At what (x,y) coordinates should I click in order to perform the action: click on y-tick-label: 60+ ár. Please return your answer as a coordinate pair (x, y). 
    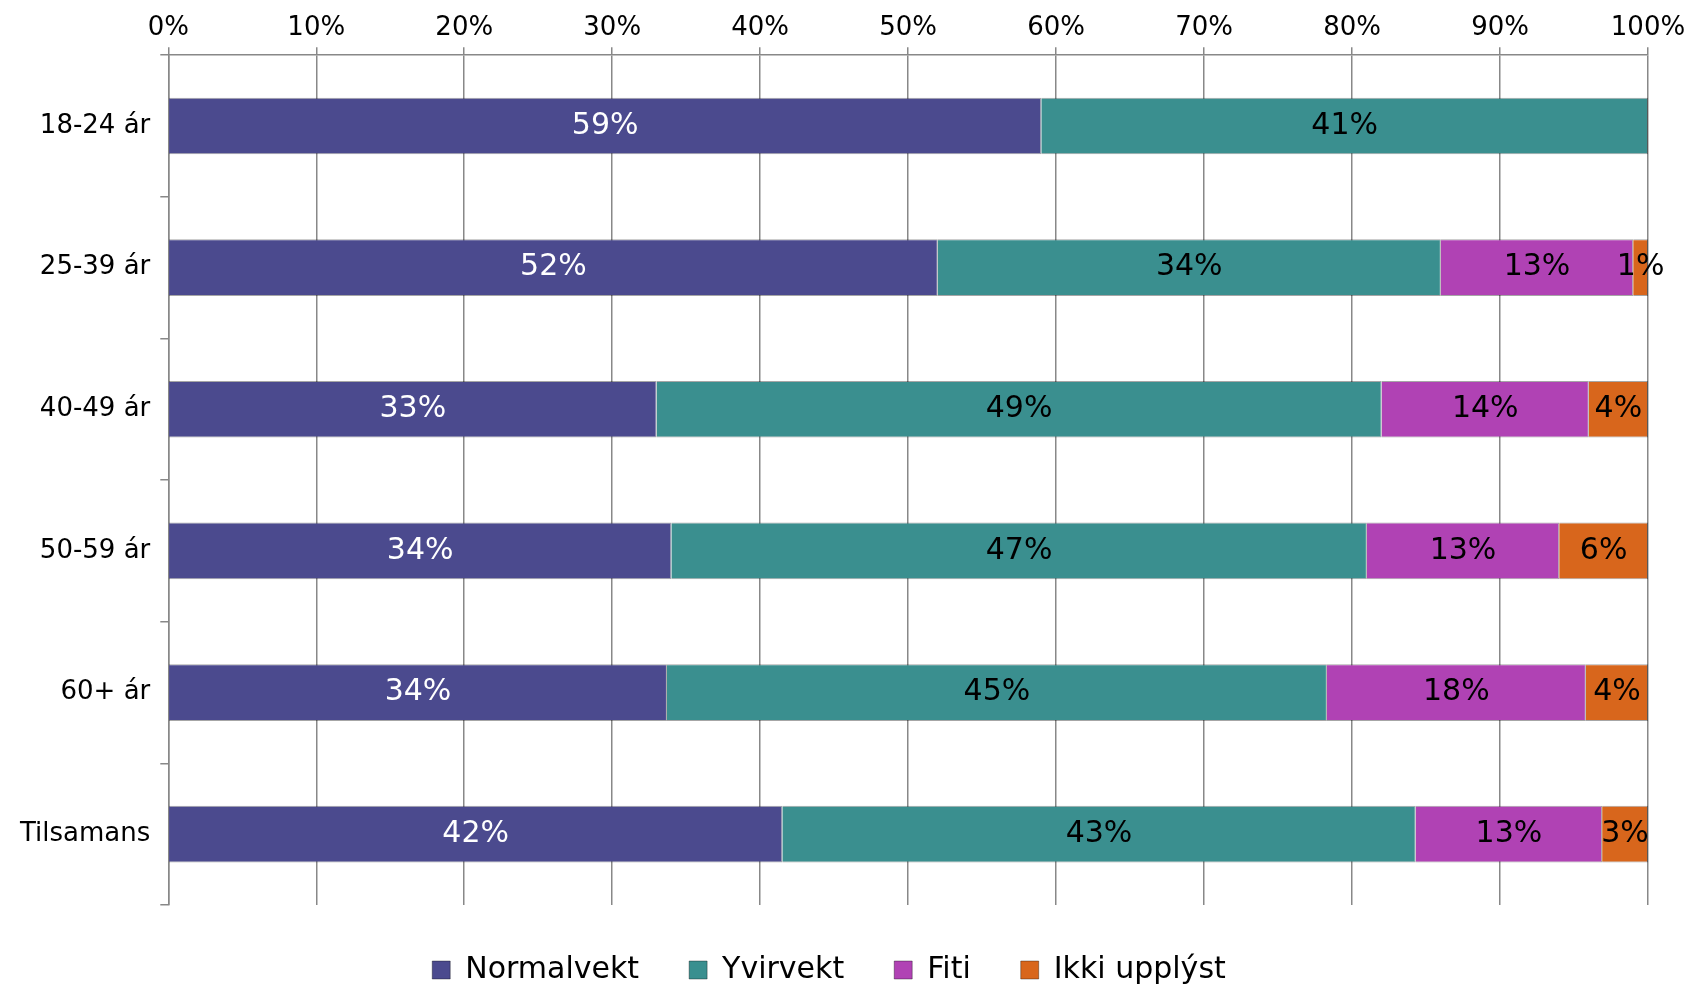
    Looking at the image, I should click on (105, 690).